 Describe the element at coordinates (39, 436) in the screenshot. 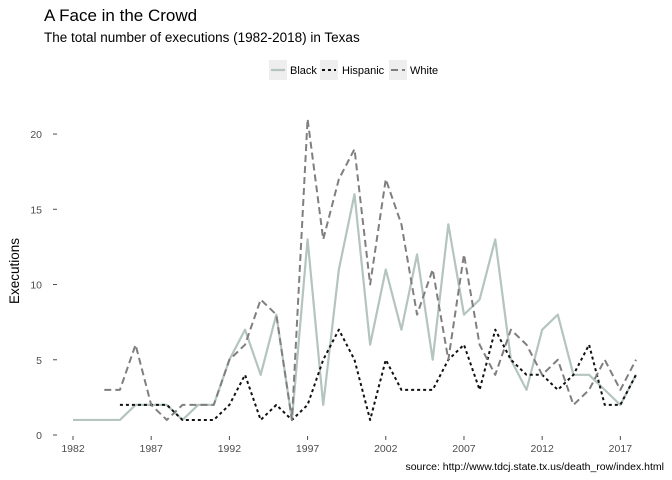

I see `y-tick-label: 0` at that location.